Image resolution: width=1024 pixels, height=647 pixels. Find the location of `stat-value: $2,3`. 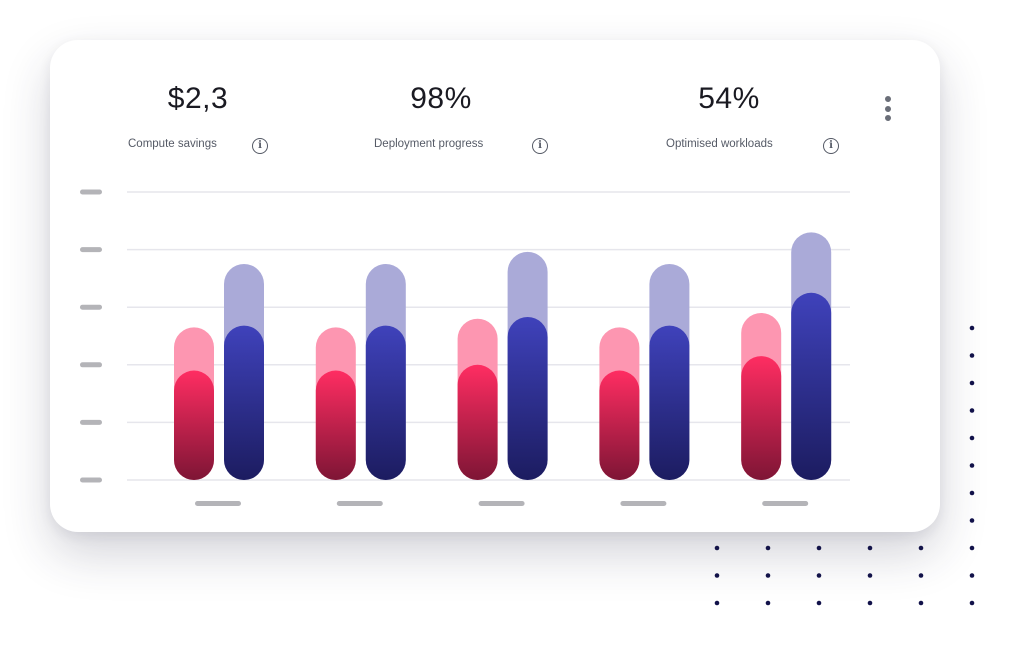

stat-value: $2,3 is located at coordinates (198, 98).